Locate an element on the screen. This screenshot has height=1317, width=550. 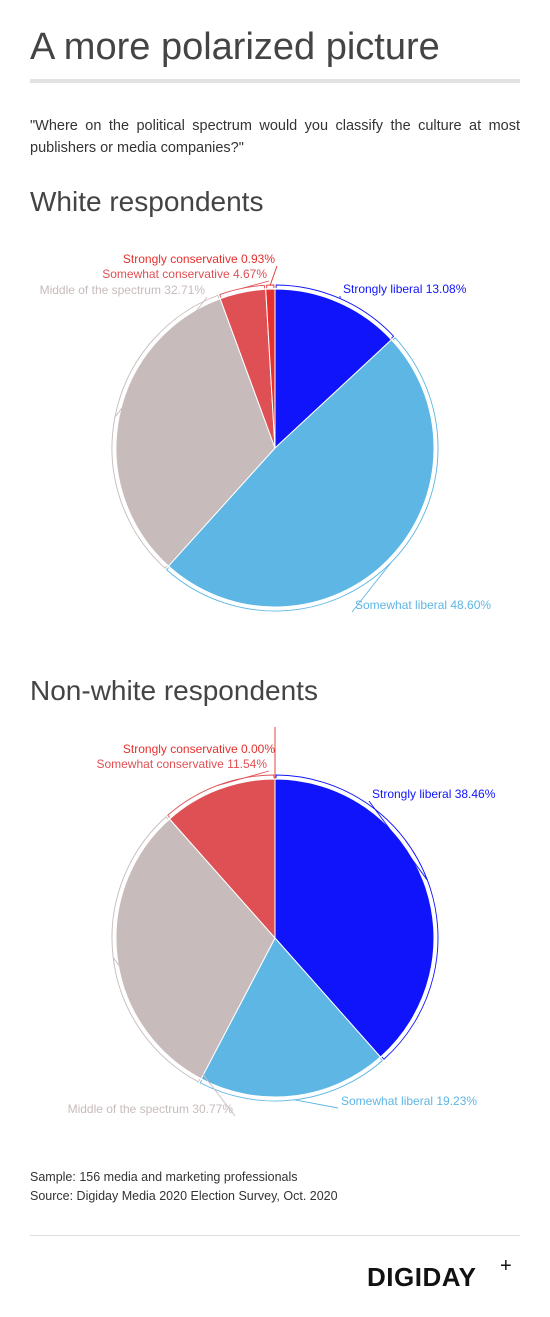
page-title: A more polarized picture is located at coordinates (235, 47).